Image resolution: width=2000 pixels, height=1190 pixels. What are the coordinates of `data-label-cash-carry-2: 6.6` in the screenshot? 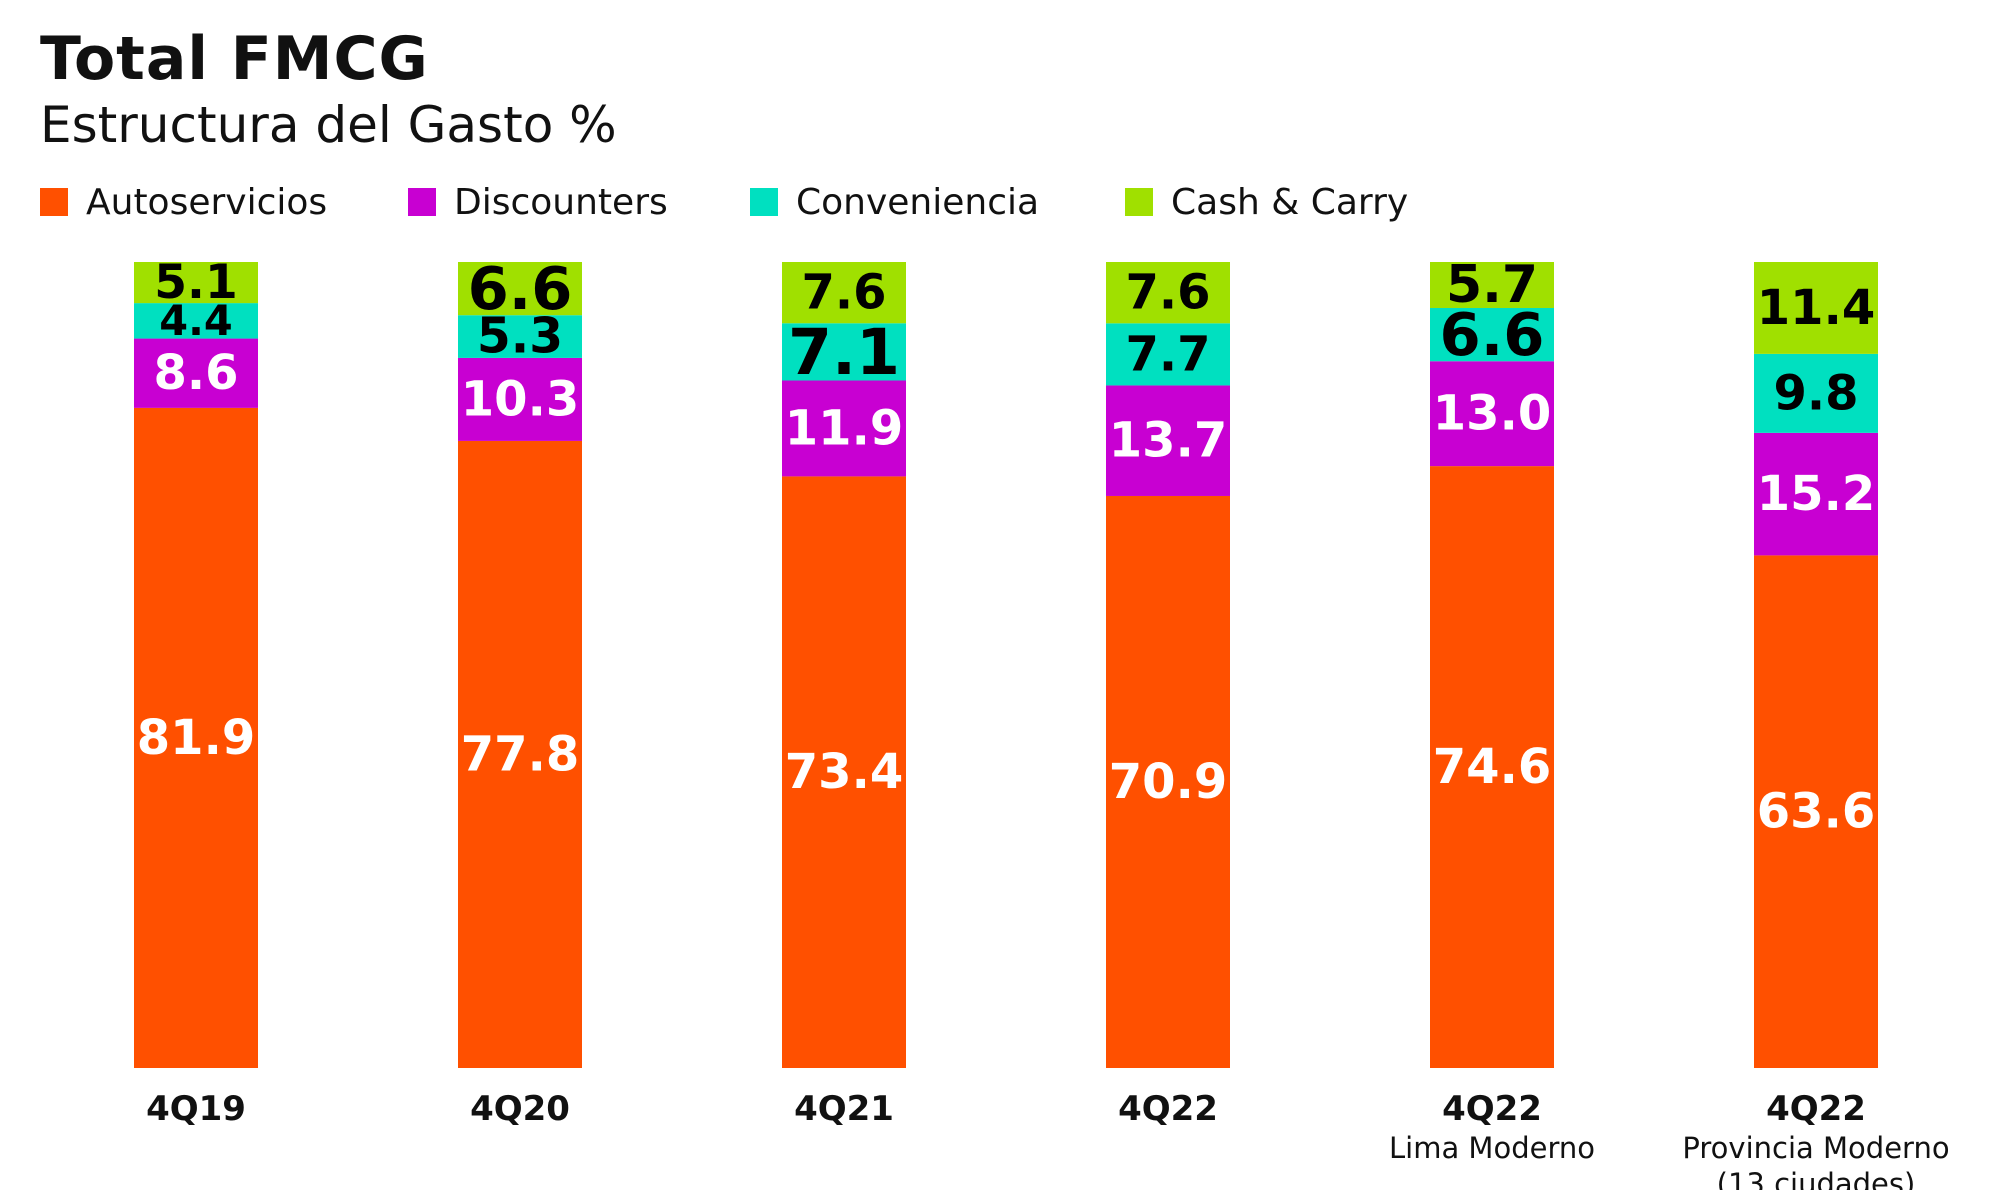 It's located at (520, 288).